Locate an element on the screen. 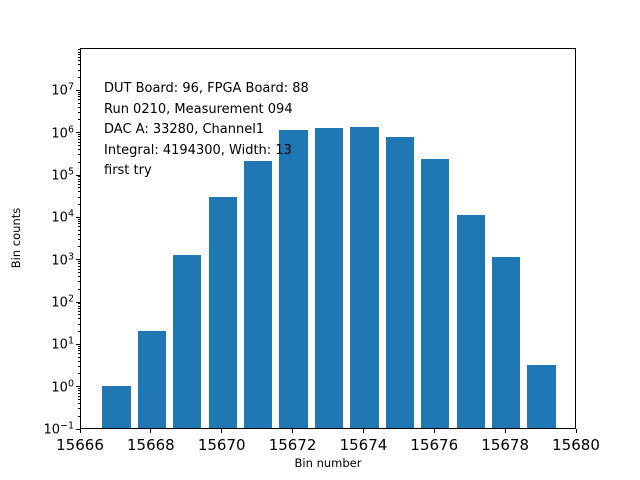 This screenshot has width=640, height=480. y-tick-label: 10⁻¹ is located at coordinates (58, 429).